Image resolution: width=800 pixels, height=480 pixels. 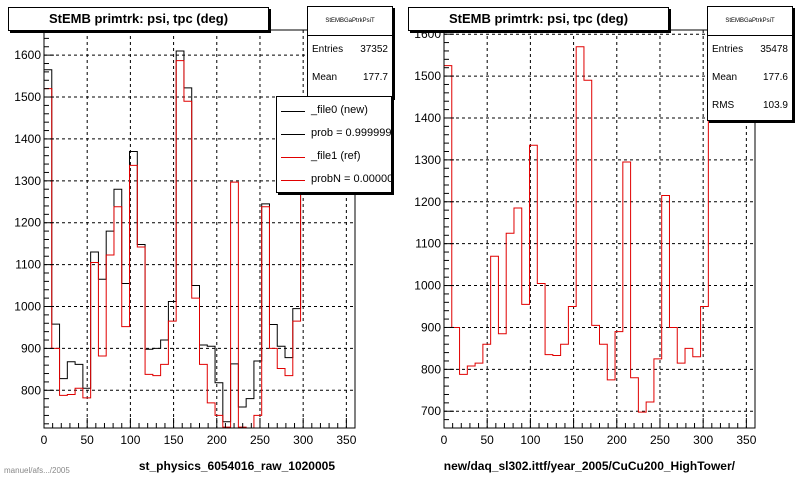 I want to click on chart2-stats-name: StEMBGaPtrkPsiT, so click(x=750, y=21).